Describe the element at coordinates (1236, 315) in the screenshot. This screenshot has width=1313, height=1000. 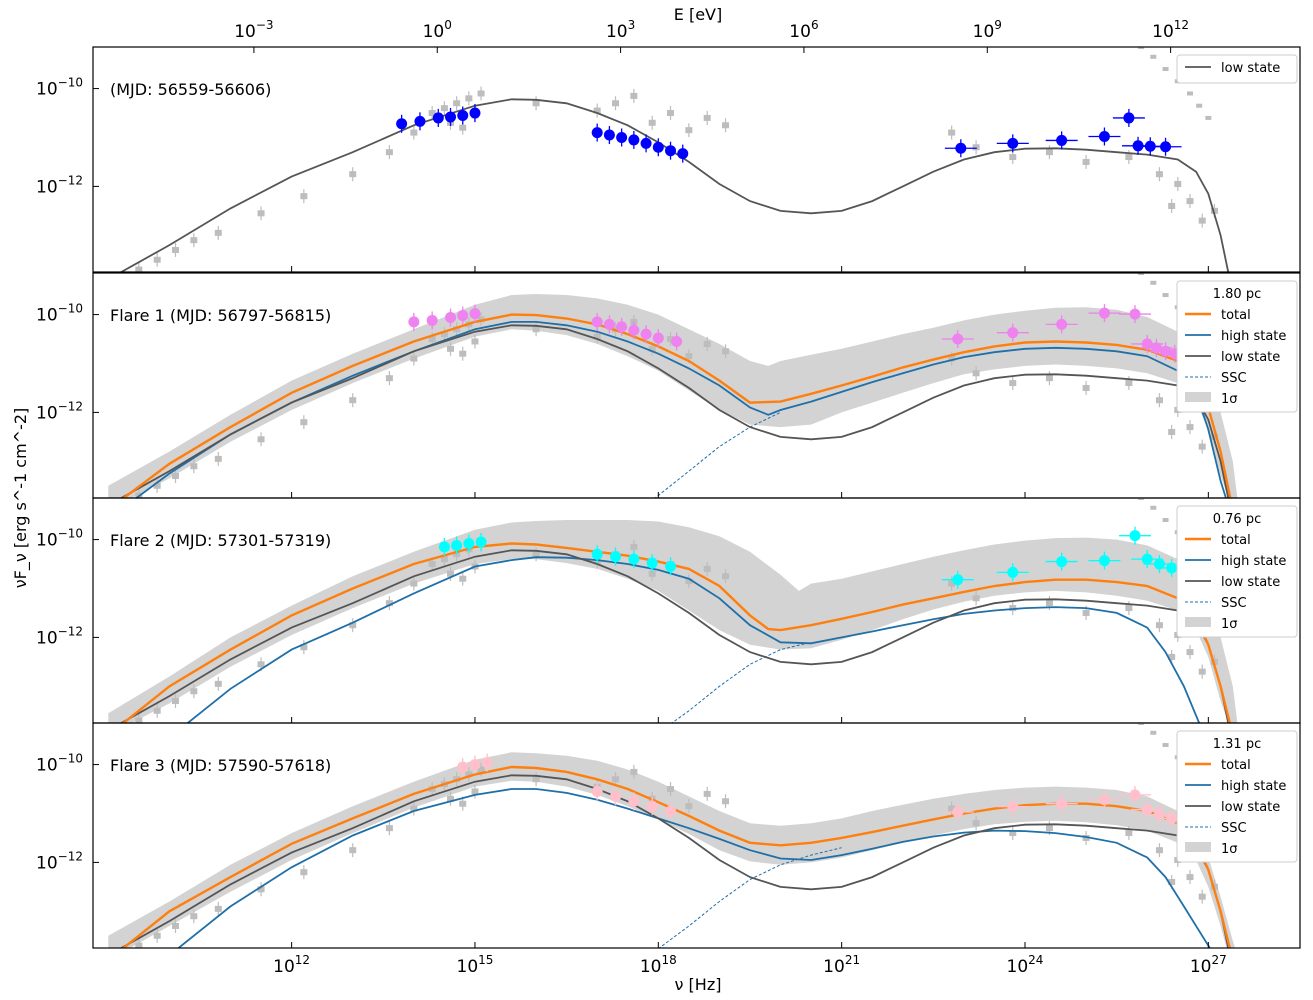
I see `legend-entry: total` at that location.